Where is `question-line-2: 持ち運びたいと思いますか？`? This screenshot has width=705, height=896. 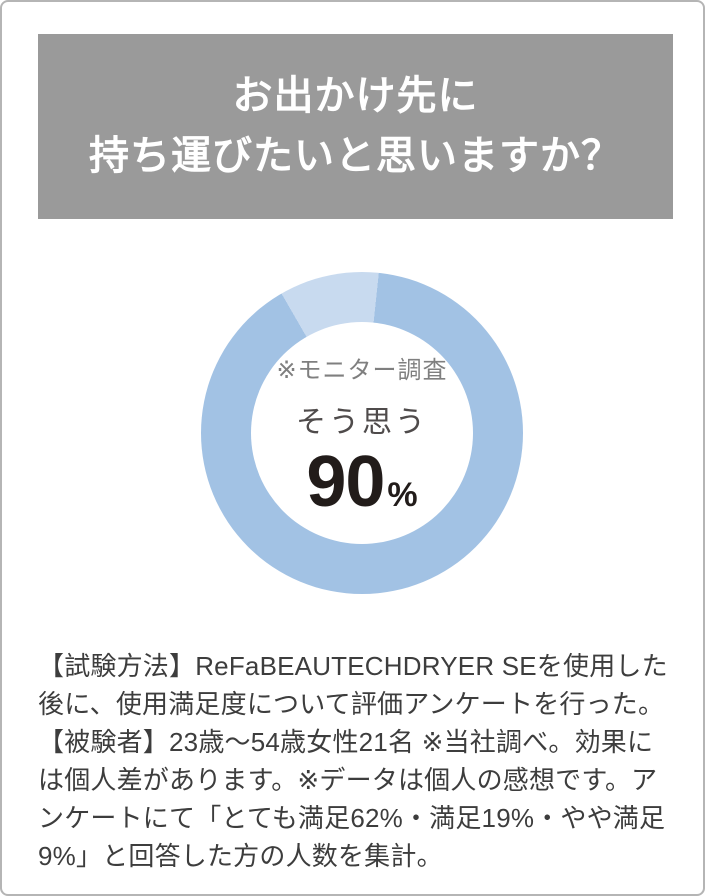 question-line-2: 持ち運びたいと思いますか？ is located at coordinates (355, 155).